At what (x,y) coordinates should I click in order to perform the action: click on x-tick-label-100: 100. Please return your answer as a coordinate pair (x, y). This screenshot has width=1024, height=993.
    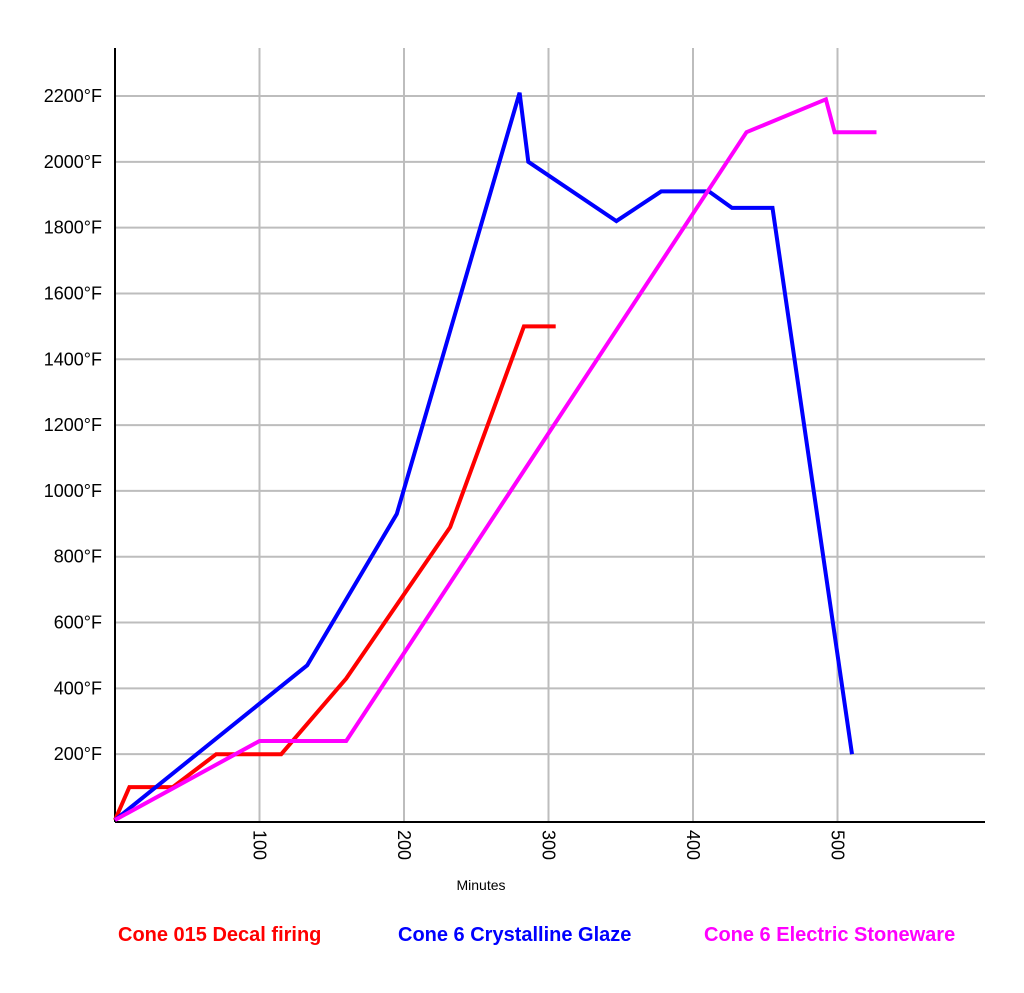
    Looking at the image, I should click on (260, 845).